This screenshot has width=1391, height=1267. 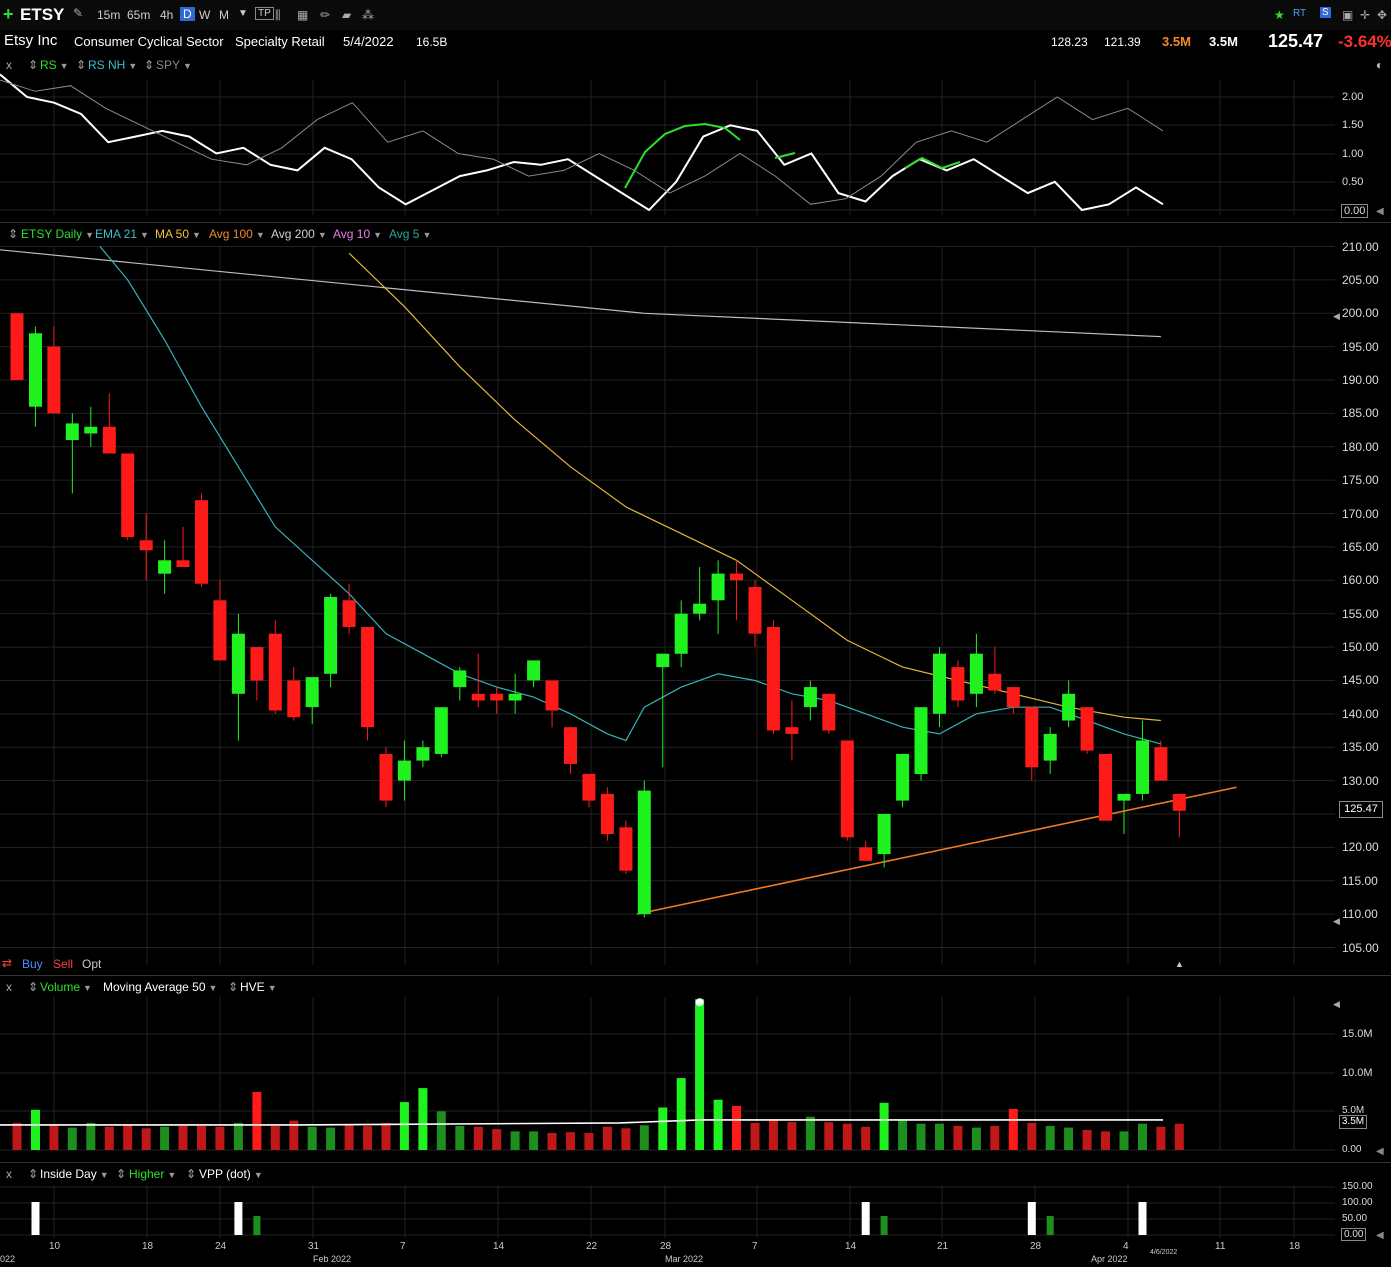 I want to click on legend-ma50: MA 50 ▼, so click(x=178, y=234).